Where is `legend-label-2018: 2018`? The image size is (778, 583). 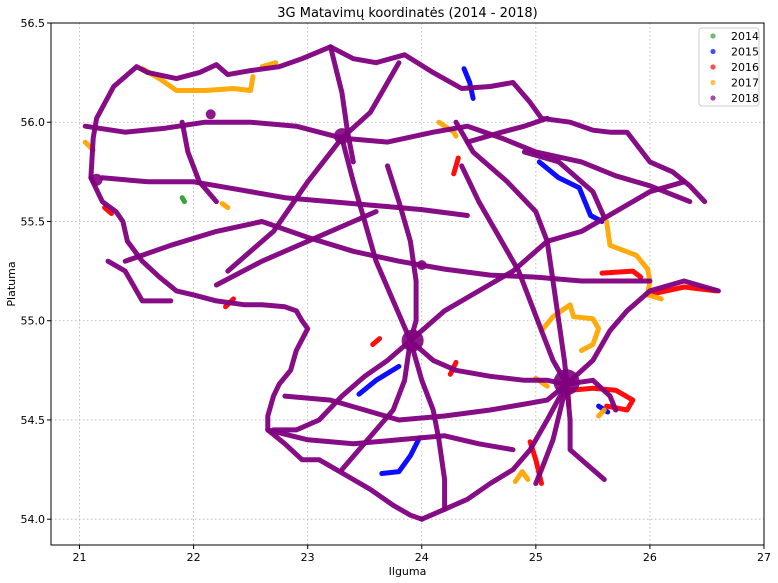
legend-label-2018: 2018 is located at coordinates (745, 98).